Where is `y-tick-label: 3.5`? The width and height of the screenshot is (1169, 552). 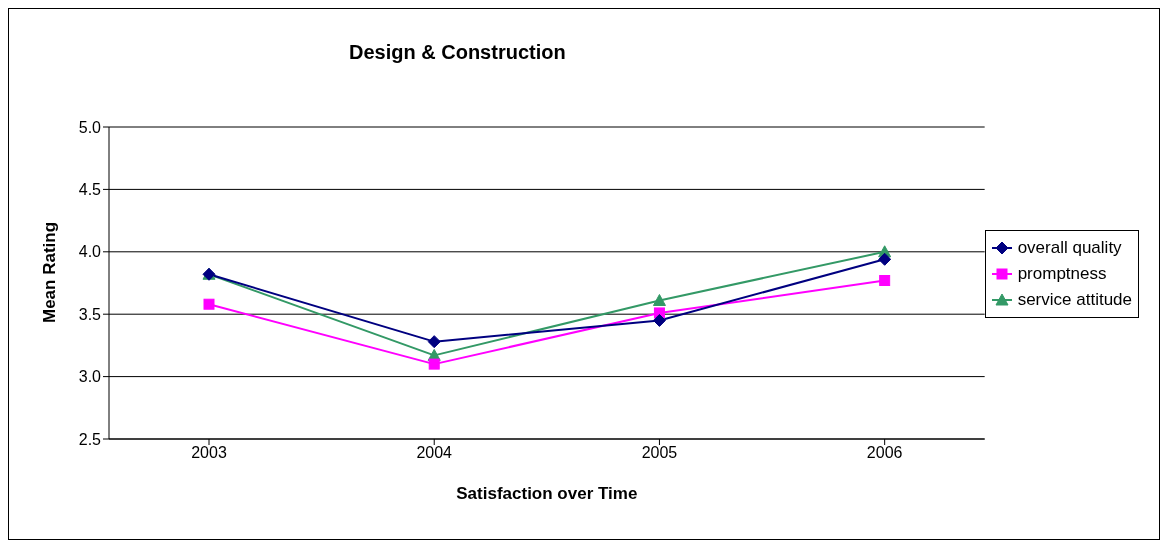
y-tick-label: 3.5 is located at coordinates (90, 314).